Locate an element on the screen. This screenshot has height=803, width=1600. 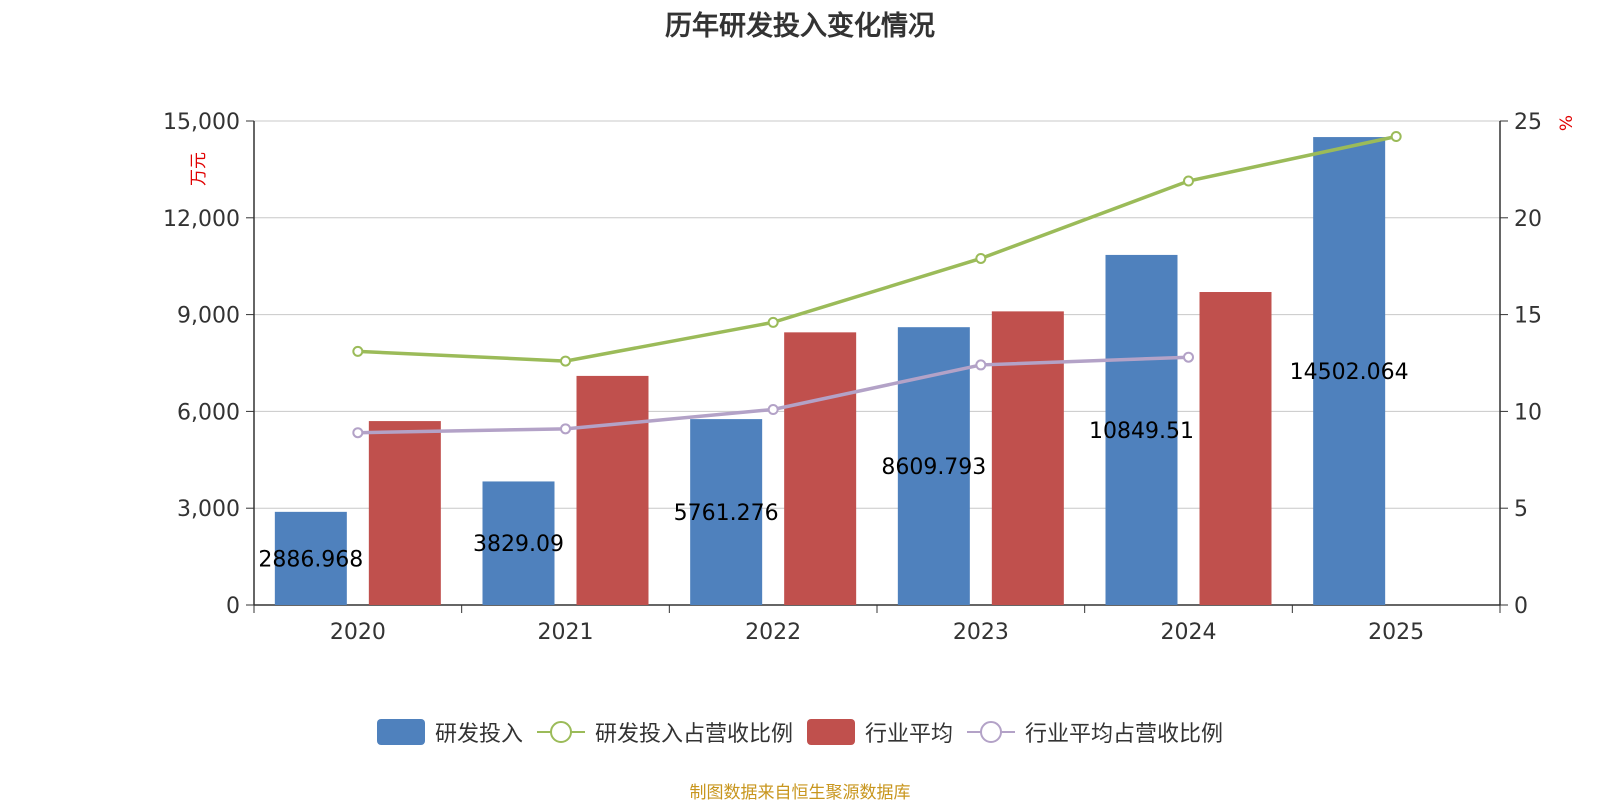
chart-title: 历年研发投入变化情况 is located at coordinates (800, 26).